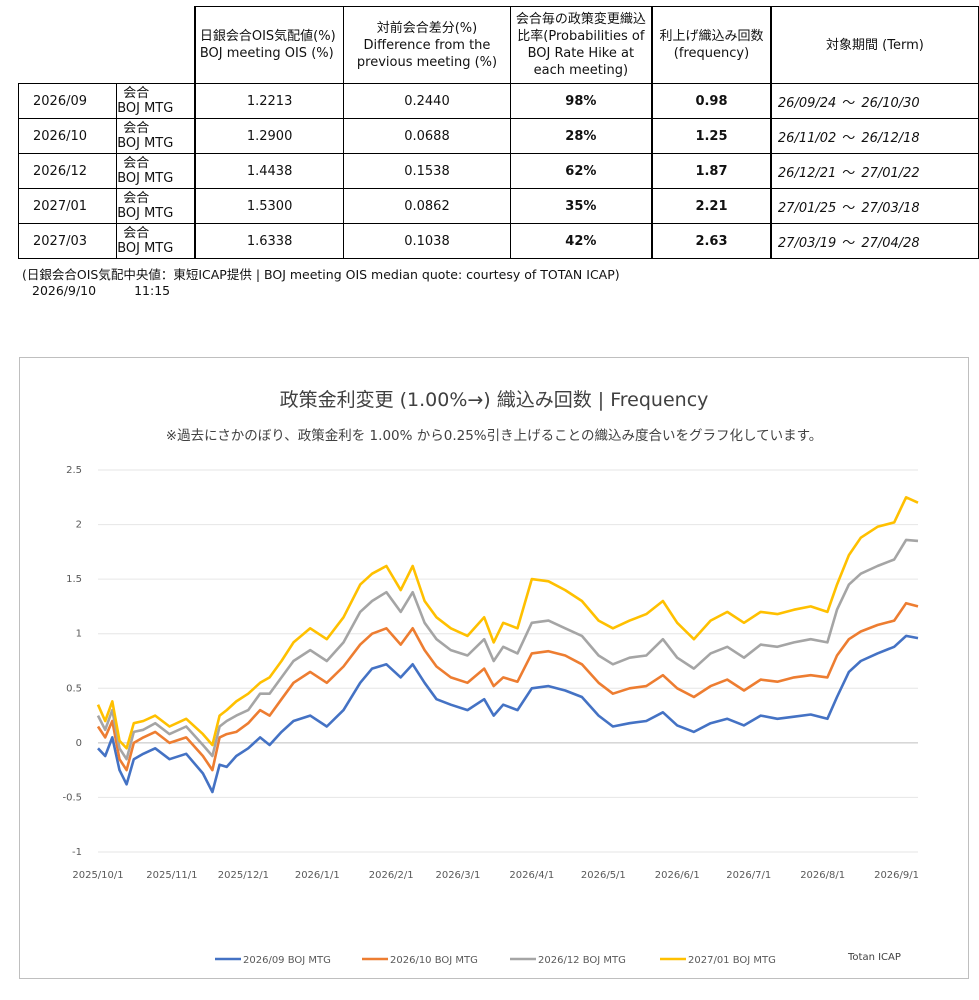  Describe the element at coordinates (269, 101) in the screenshot. I see `row-ois: 1.2213` at that location.